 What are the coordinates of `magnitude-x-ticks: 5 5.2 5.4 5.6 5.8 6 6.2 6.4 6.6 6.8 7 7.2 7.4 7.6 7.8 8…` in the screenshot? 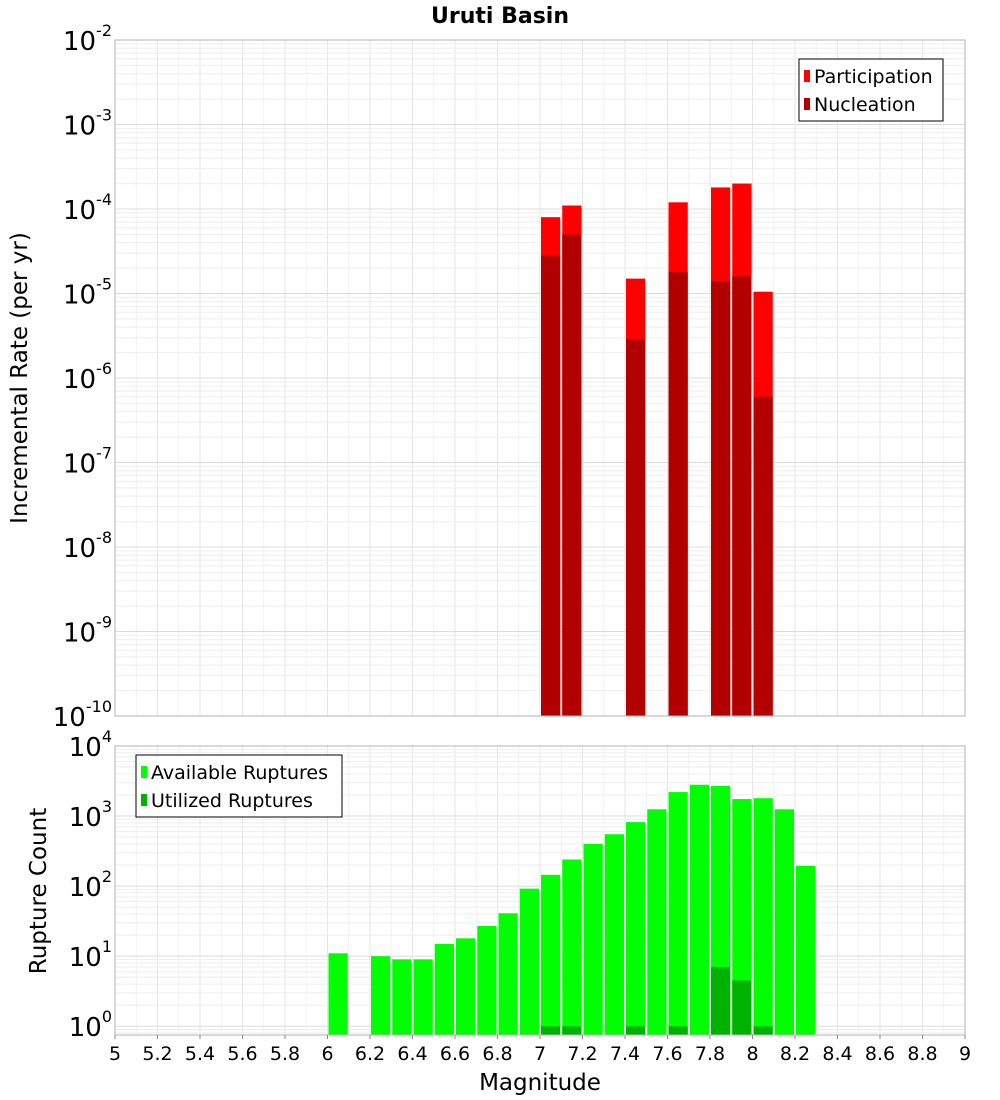 It's located at (540, 1050).